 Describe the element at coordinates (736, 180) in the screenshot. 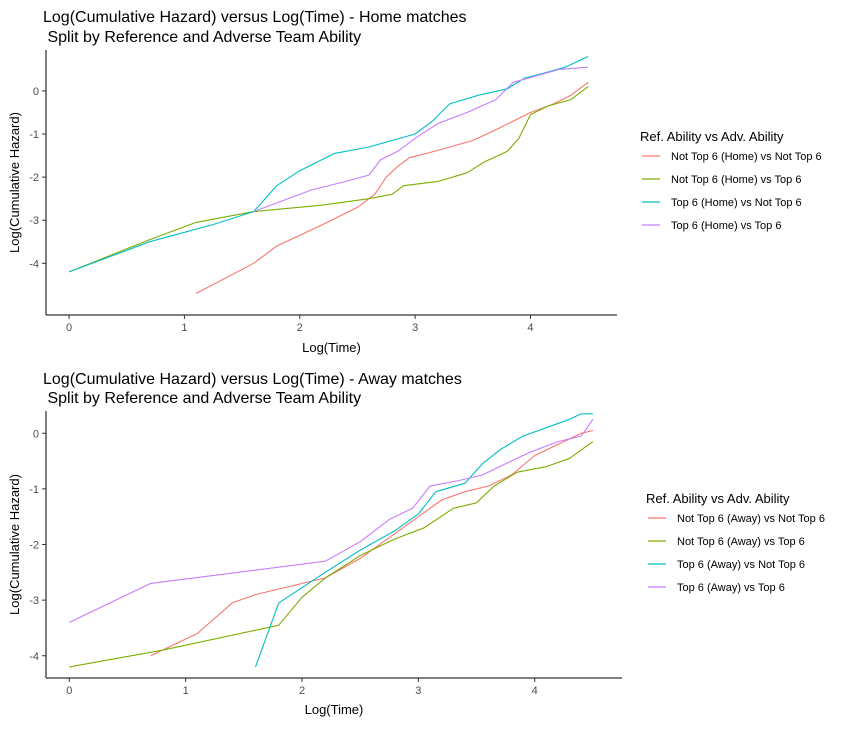

I see `legend-label-2: Not Top 6 (Home) vs Top 6` at that location.